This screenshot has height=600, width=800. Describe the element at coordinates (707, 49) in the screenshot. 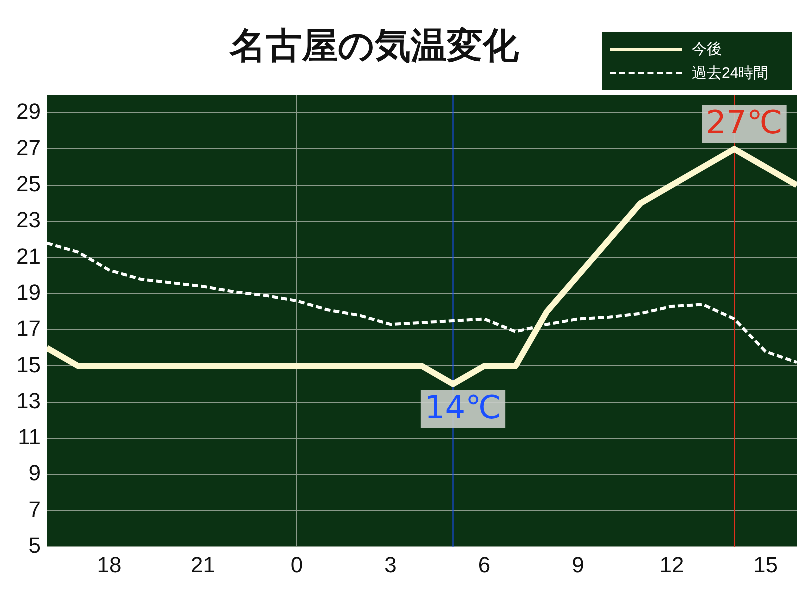

I see `legend-label: 今後` at that location.